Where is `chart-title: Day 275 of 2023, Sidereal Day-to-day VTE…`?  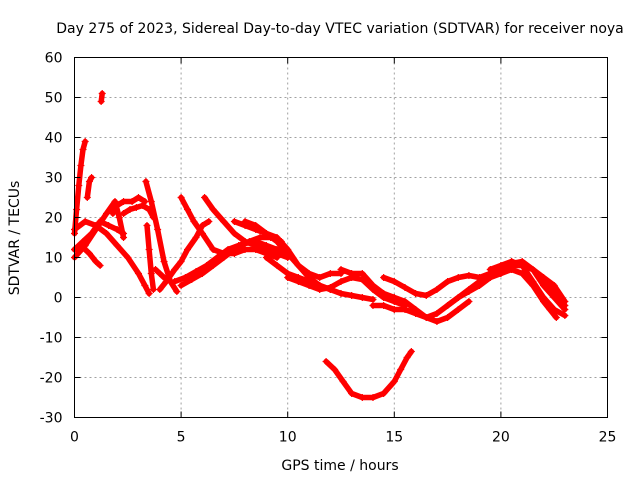
chart-title: Day 275 of 2023, Sidereal Day-to-day VTE… is located at coordinates (340, 29).